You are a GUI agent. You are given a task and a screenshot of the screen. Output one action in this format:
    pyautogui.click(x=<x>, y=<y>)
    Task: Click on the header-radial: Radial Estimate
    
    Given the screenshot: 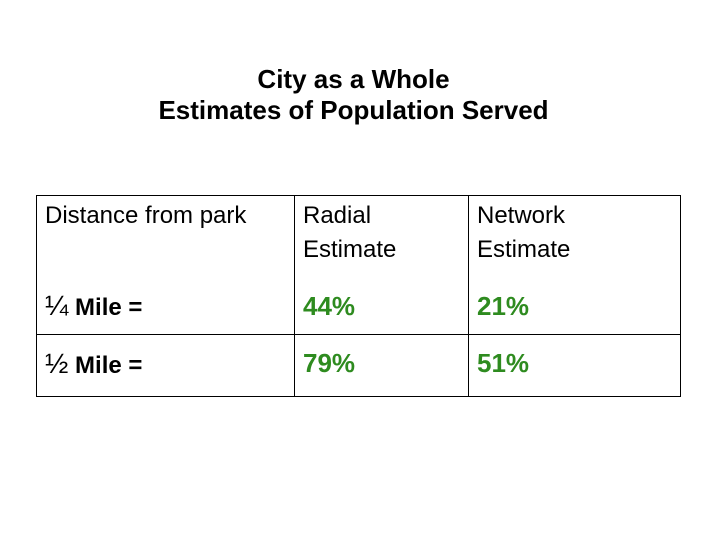 What is the action you would take?
    pyautogui.click(x=381, y=234)
    